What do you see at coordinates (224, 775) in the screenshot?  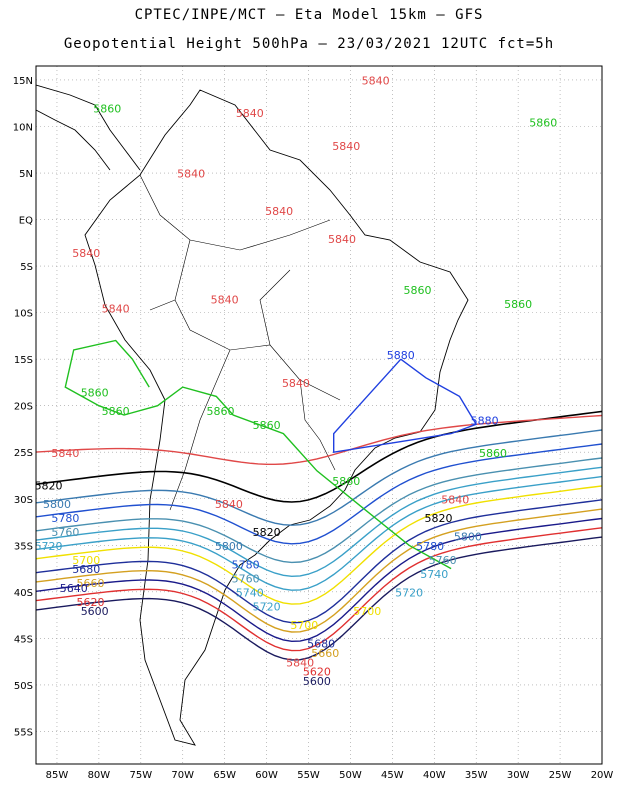 I see `lon-tick-label: 65W` at bounding box center [224, 775].